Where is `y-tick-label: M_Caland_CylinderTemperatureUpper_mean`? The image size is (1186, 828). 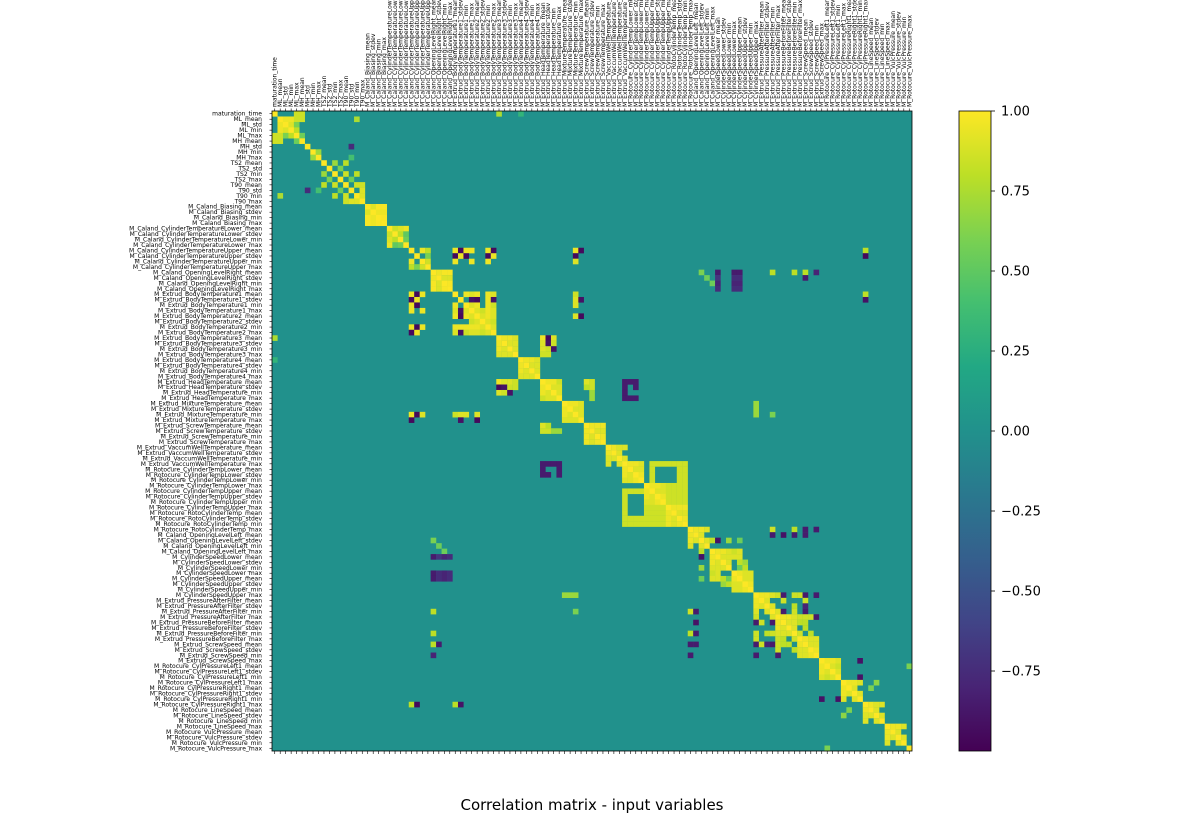 y-tick-label: M_Caland_CylinderTemperatureUpper_mean is located at coordinates (195, 250).